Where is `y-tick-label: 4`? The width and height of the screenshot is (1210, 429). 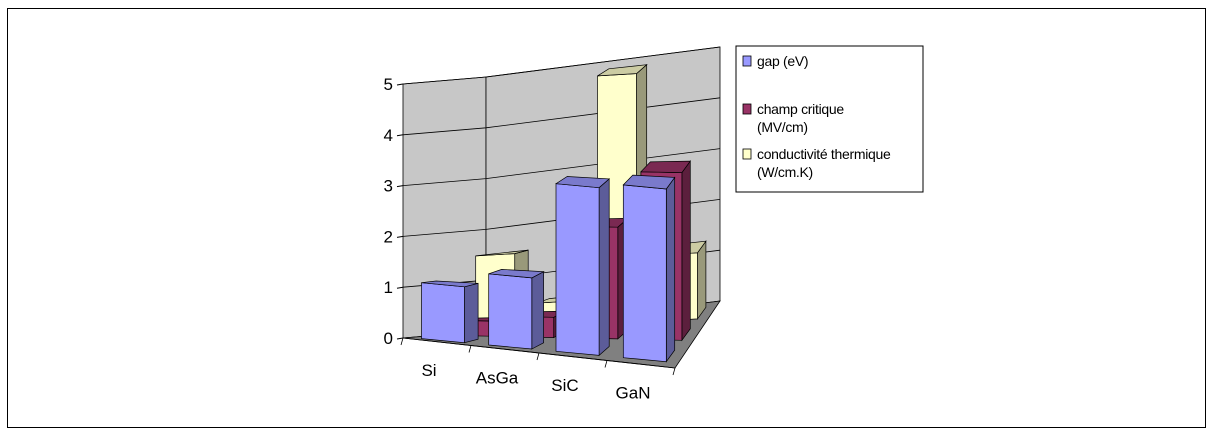 y-tick-label: 4 is located at coordinates (388, 135).